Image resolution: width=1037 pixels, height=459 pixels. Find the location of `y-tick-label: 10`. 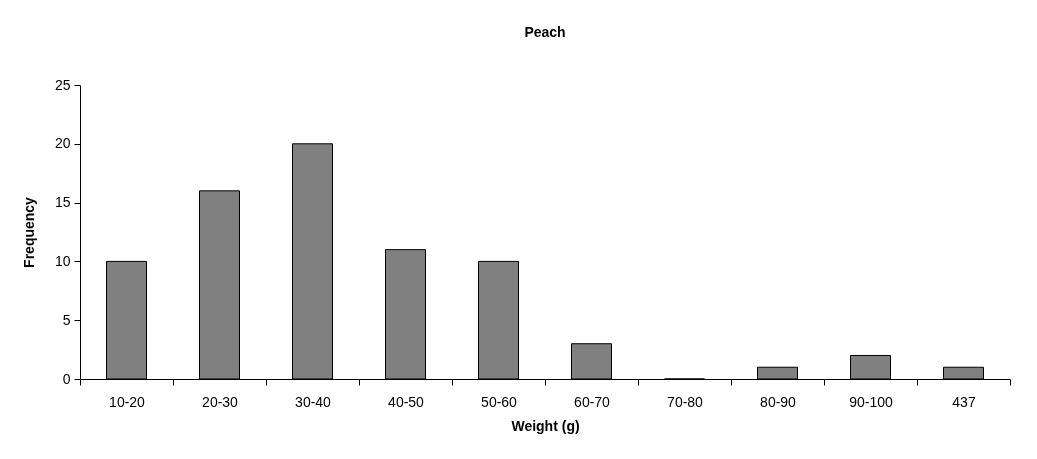

y-tick-label: 10 is located at coordinates (62, 260).